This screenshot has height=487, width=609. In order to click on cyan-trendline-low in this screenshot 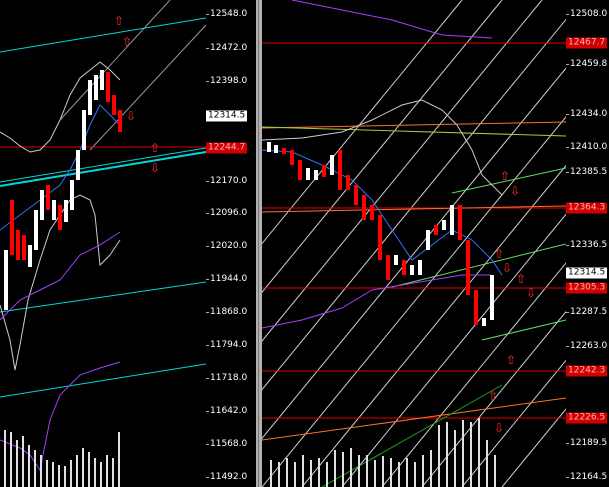, I will do `click(103, 297)`.